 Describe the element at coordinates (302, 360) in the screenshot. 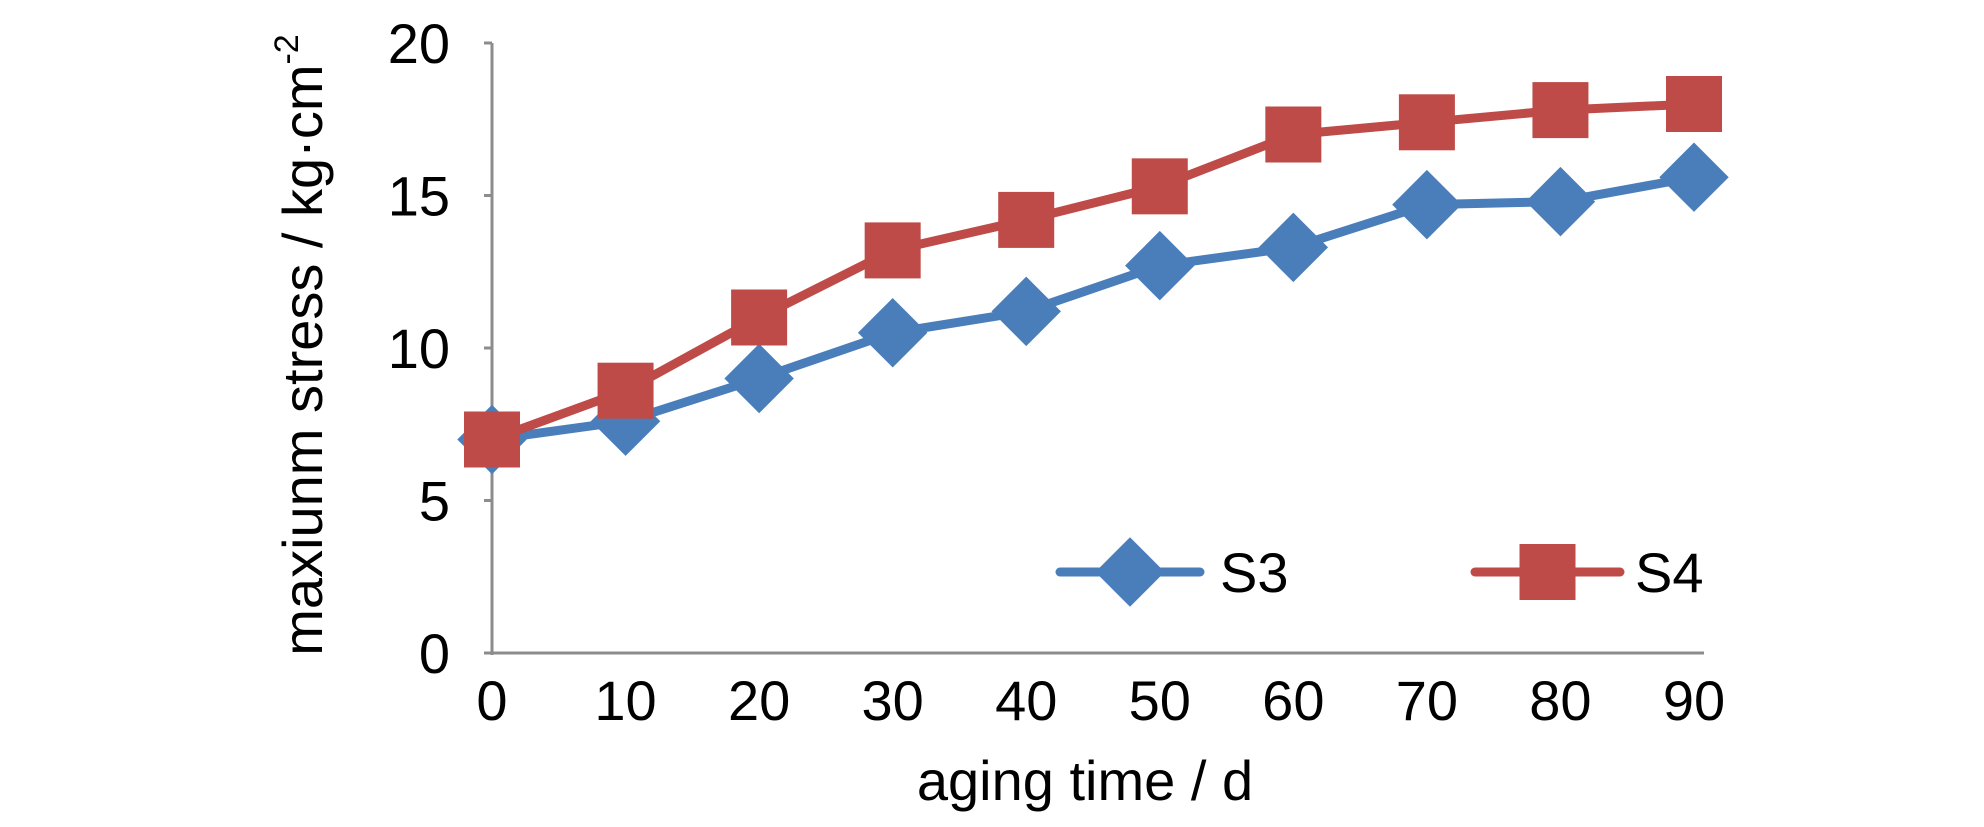

I see `y-axis-title-text: maxiunm stress / kg·cm` at that location.